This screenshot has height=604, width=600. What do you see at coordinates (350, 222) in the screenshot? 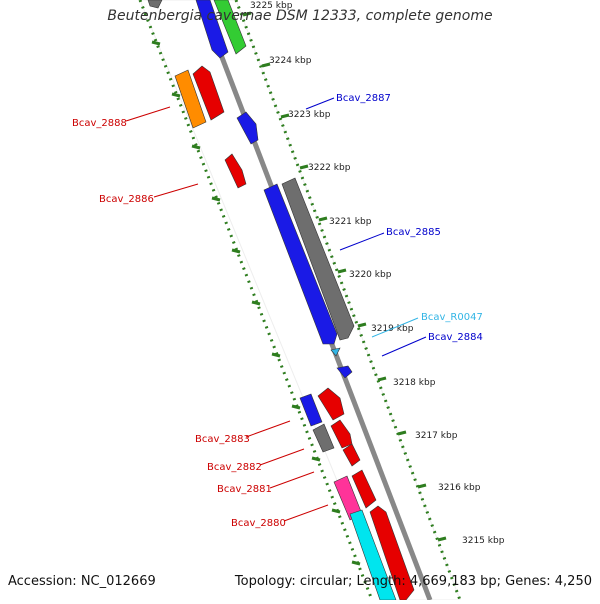
I see `scale-label: 3221 kbp` at bounding box center [350, 222].